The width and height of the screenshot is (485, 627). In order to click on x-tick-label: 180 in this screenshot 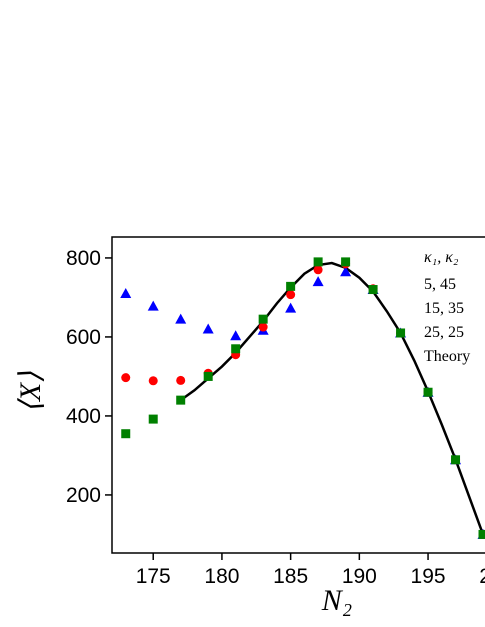, I will do `click(221, 576)`.